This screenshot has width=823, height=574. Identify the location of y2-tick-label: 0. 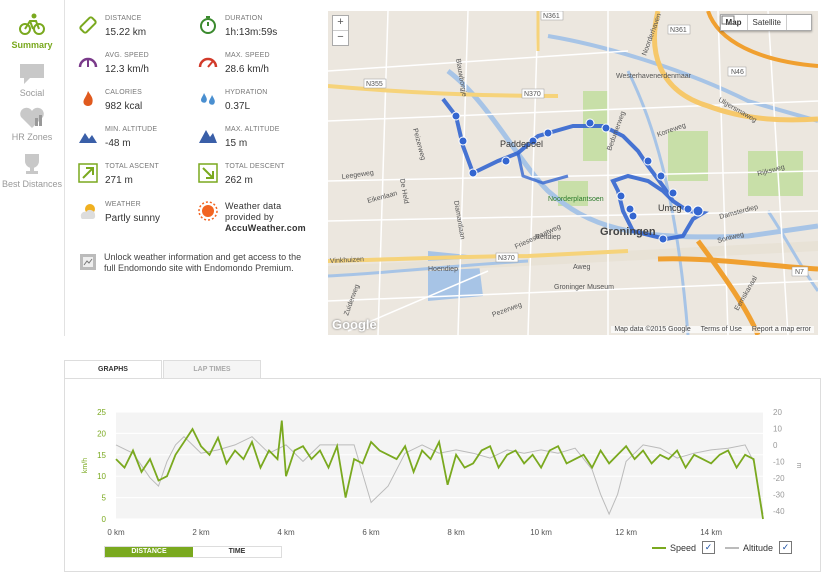
(775, 445).